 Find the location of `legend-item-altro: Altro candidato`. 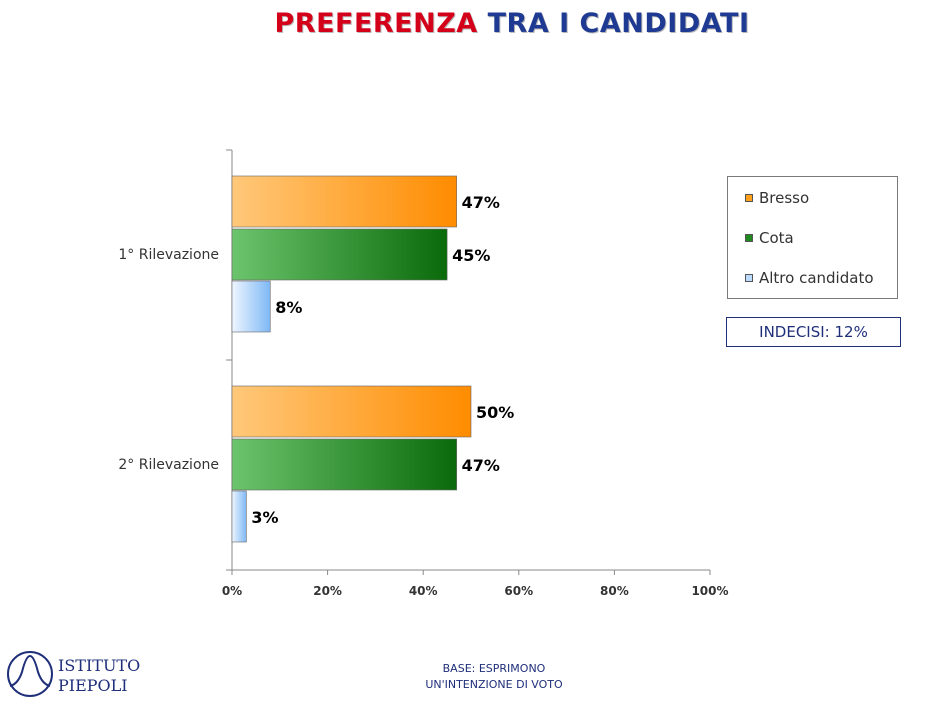

legend-item-altro: Altro candidato is located at coordinates (809, 278).